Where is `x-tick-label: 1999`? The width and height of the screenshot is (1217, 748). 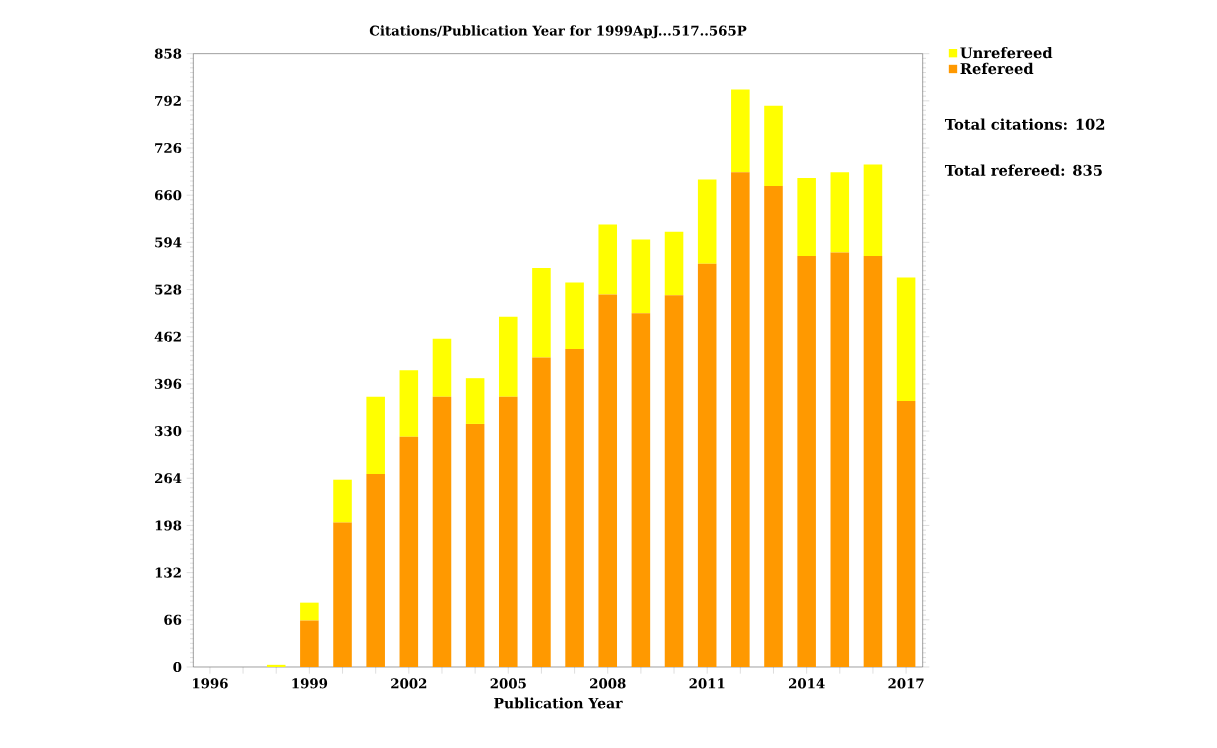 x-tick-label: 1999 is located at coordinates (310, 683).